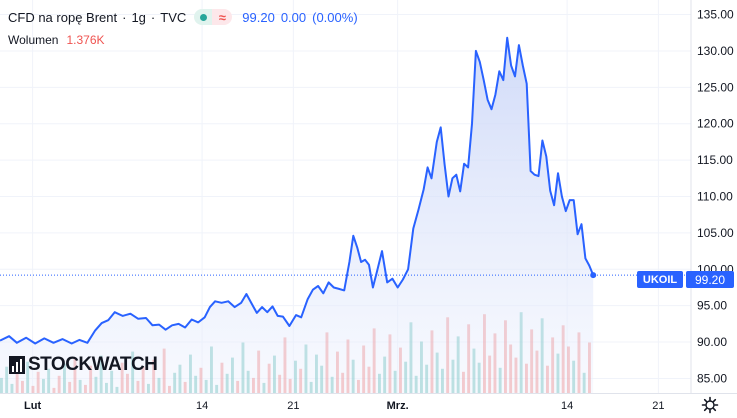 This screenshot has width=737, height=418. I want to click on volume-legend: Wolumen 1.376K, so click(56, 40).